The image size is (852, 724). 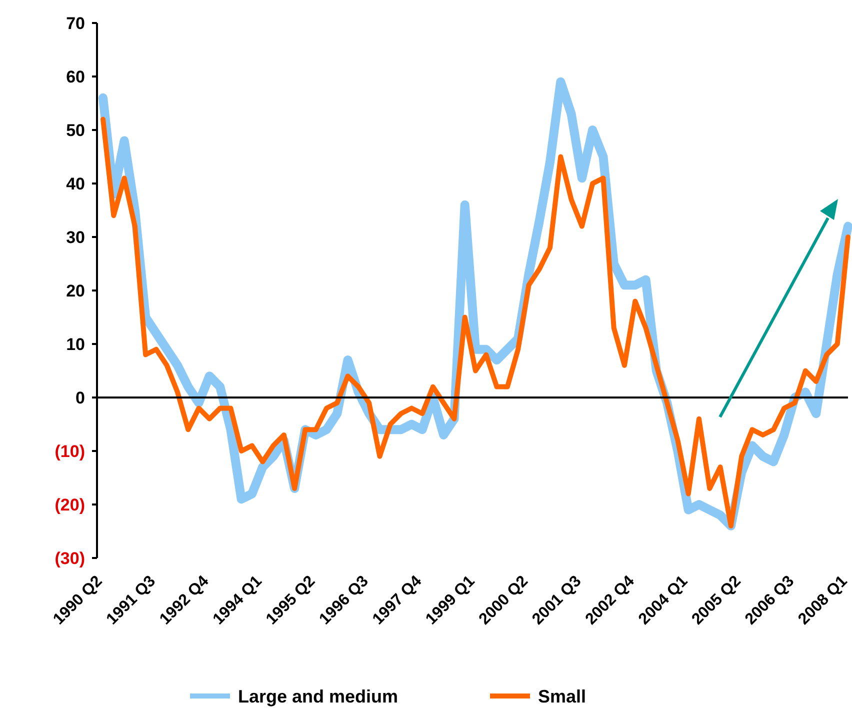 I want to click on y-tick-label: (30), so click(x=69, y=558).